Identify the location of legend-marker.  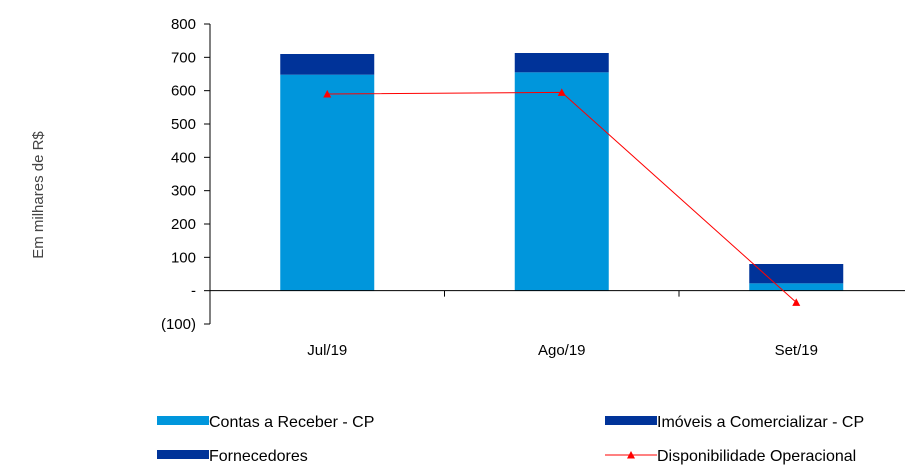
(631, 455).